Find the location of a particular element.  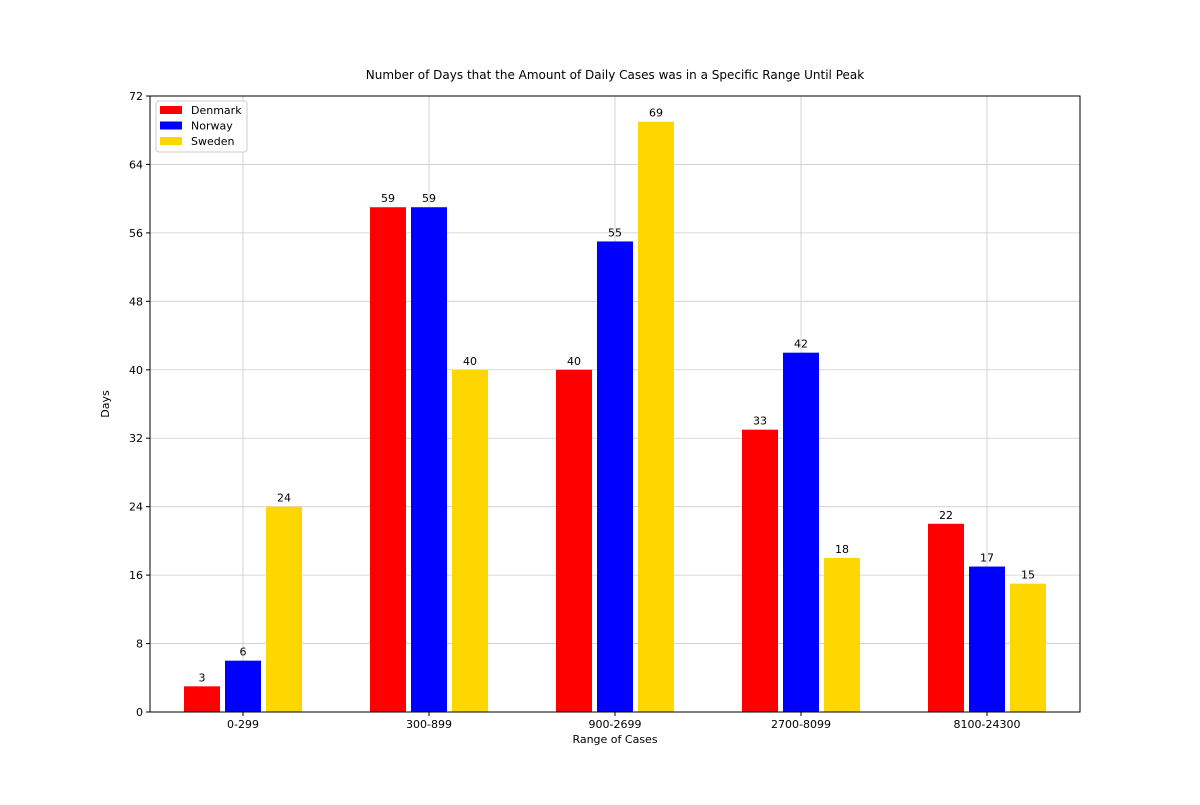

x-tick-label: 900-2699 is located at coordinates (615, 724).